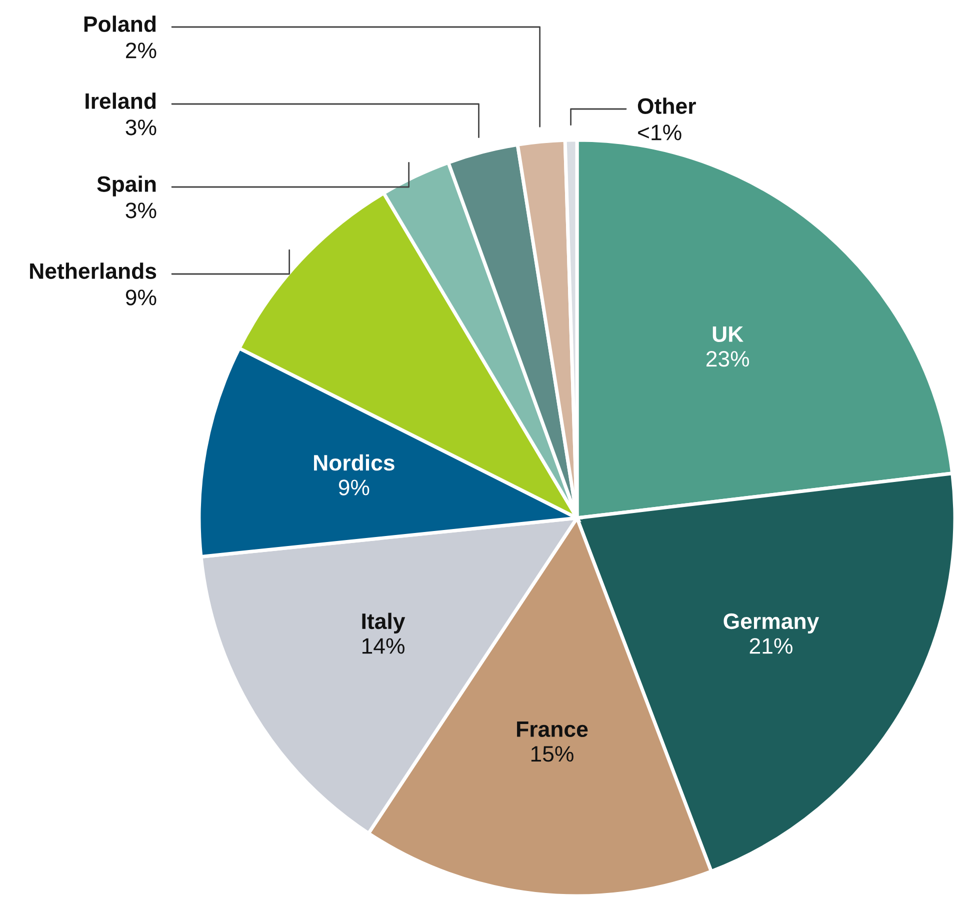 The image size is (961, 903). What do you see at coordinates (667, 106) in the screenshot?
I see `slice-label: Other` at bounding box center [667, 106].